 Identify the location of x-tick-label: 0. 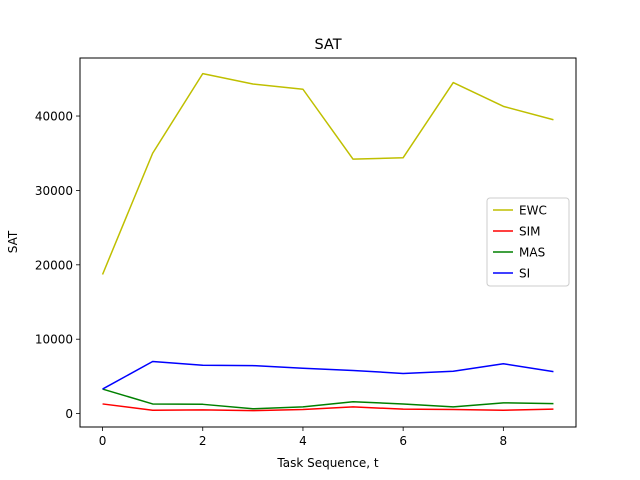
(103, 441).